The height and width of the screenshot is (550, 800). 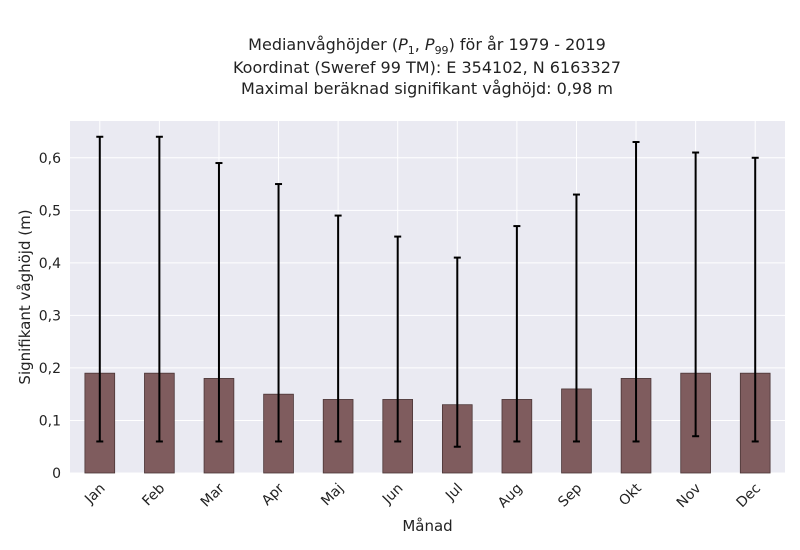 What do you see at coordinates (630, 494) in the screenshot?
I see `x-tick-label-okt: Okt` at bounding box center [630, 494].